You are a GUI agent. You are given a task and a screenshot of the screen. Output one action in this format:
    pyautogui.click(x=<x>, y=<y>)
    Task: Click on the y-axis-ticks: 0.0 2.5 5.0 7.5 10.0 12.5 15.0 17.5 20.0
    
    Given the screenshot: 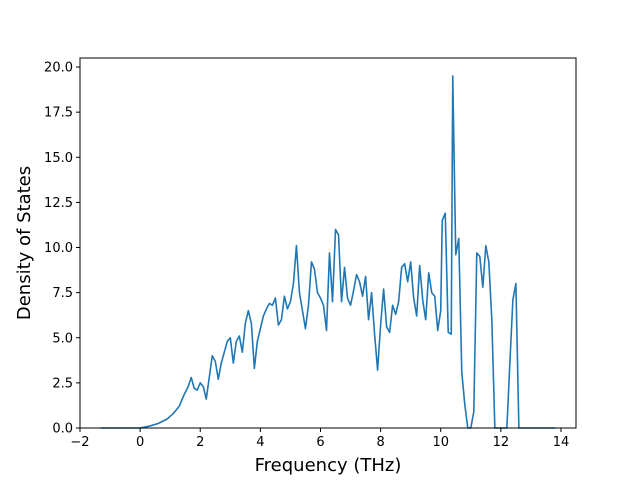 What is the action you would take?
    pyautogui.click(x=62, y=249)
    